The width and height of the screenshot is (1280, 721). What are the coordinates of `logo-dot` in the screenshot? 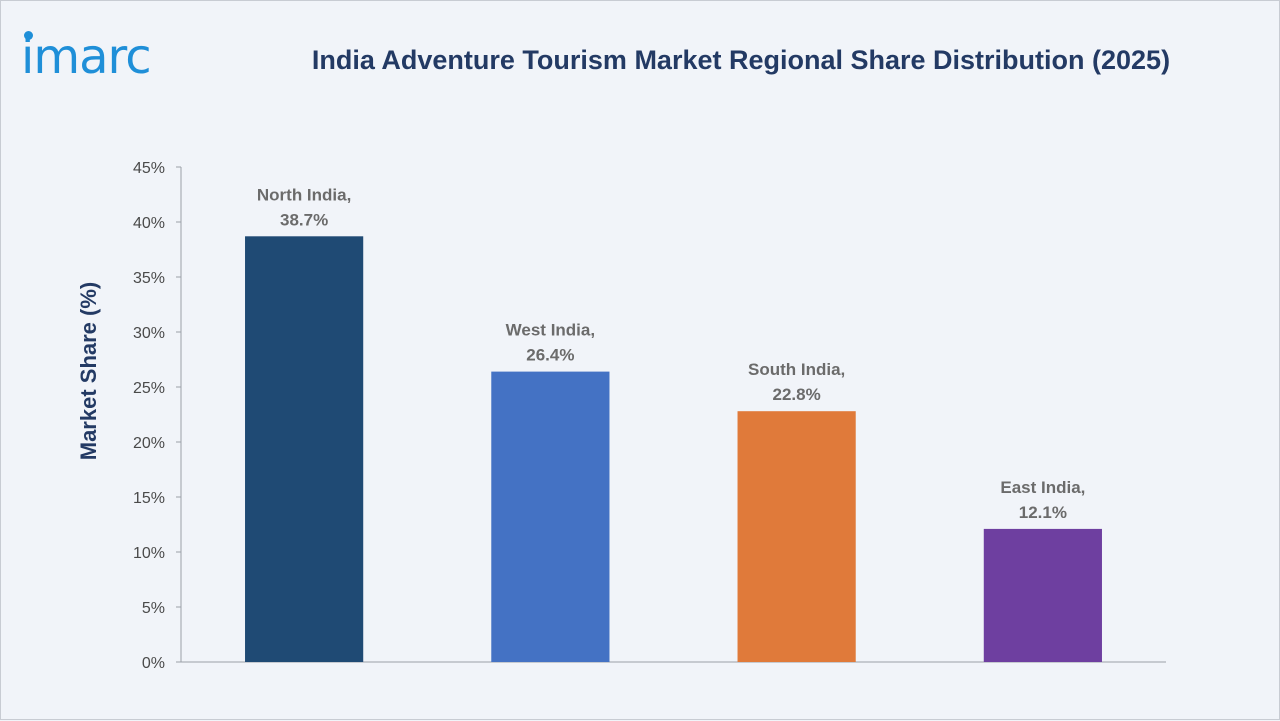 It's located at (28, 35).